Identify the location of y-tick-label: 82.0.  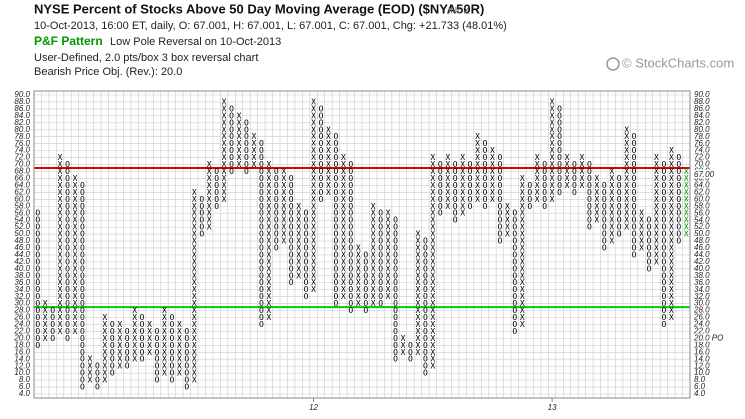
(22, 122).